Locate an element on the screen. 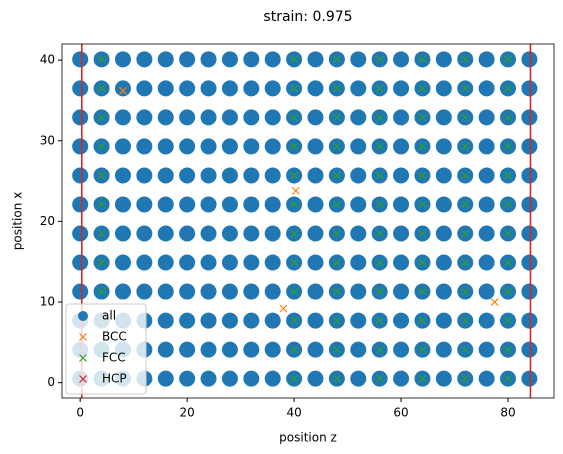 This screenshot has height=454, width=563. legend-label: all is located at coordinates (109, 316).